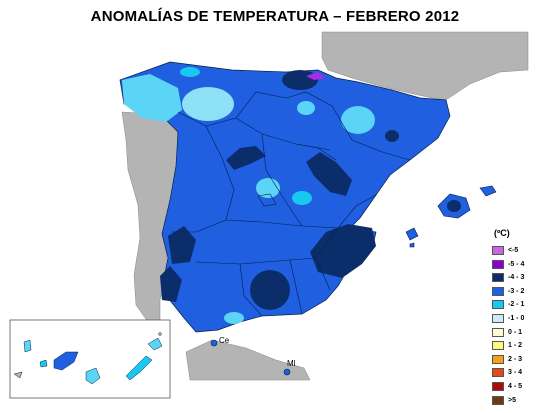 The image size is (550, 413). What do you see at coordinates (152, 98) in the screenshot?
I see `galicia-light-patch` at bounding box center [152, 98].